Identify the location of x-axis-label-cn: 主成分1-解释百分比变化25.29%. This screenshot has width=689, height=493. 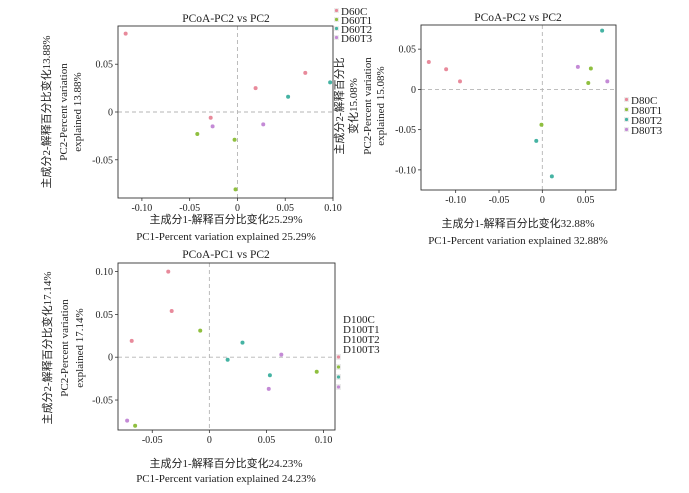
(225, 219).